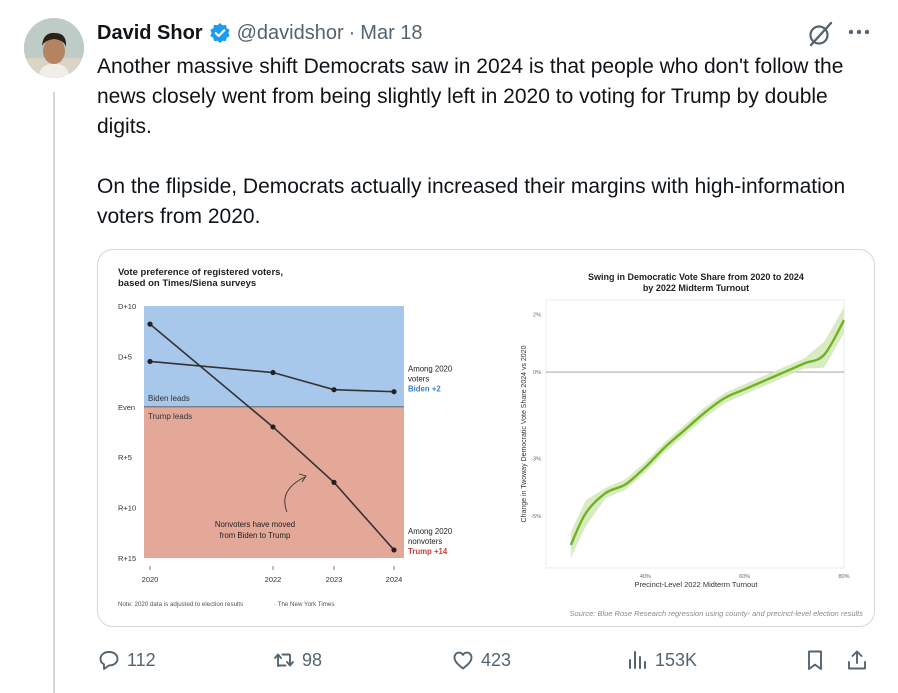 The width and height of the screenshot is (898, 693). Describe the element at coordinates (394, 579) in the screenshot. I see `chart1-x-tick: 2024` at that location.